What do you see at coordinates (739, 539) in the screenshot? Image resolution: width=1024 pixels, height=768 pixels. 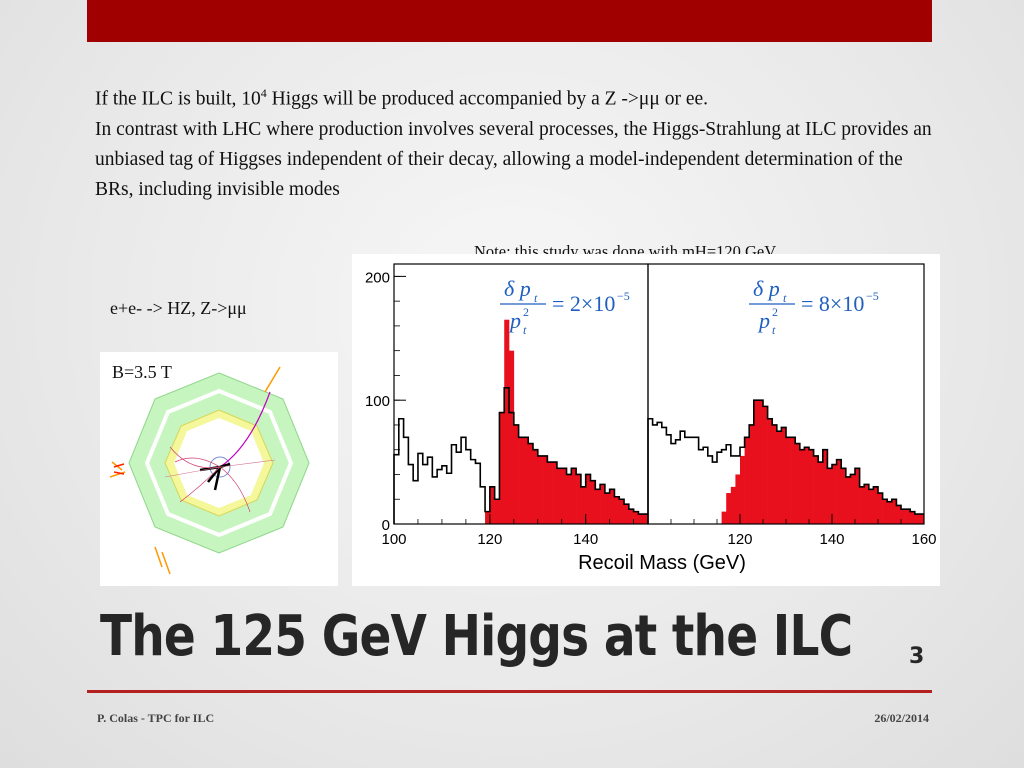 I see `x-tick-label: 120` at bounding box center [739, 539].